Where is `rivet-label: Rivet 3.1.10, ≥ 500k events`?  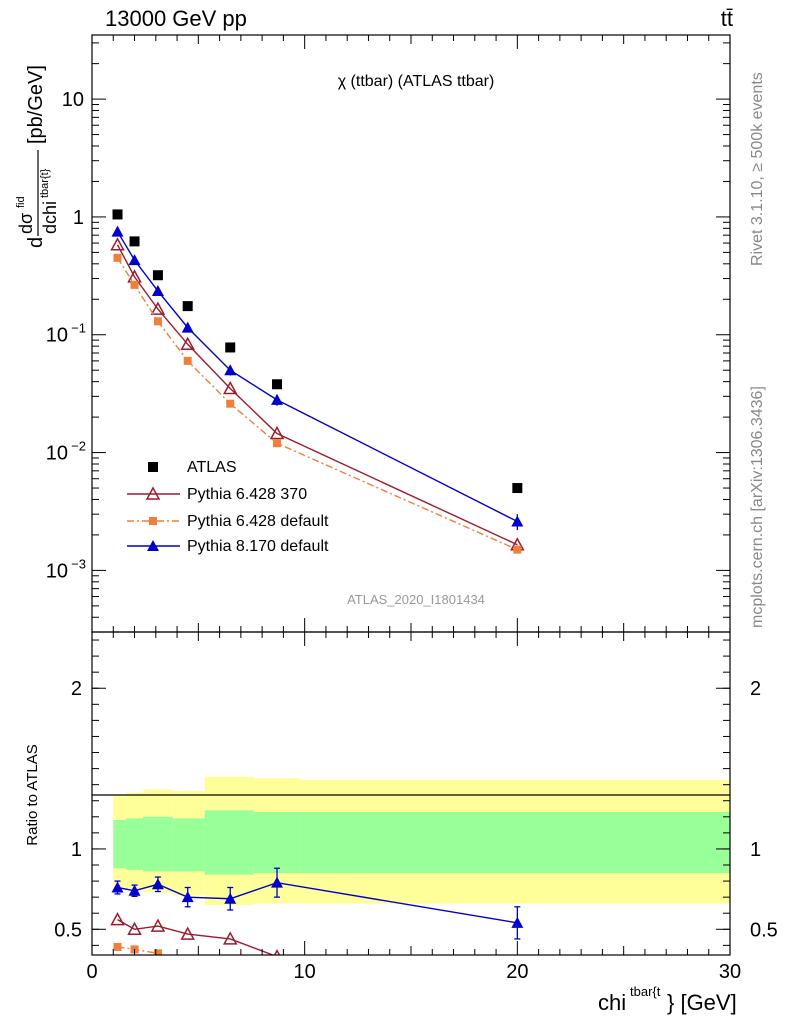
rivet-label: Rivet 3.1.10, ≥ 500k events is located at coordinates (757, 169).